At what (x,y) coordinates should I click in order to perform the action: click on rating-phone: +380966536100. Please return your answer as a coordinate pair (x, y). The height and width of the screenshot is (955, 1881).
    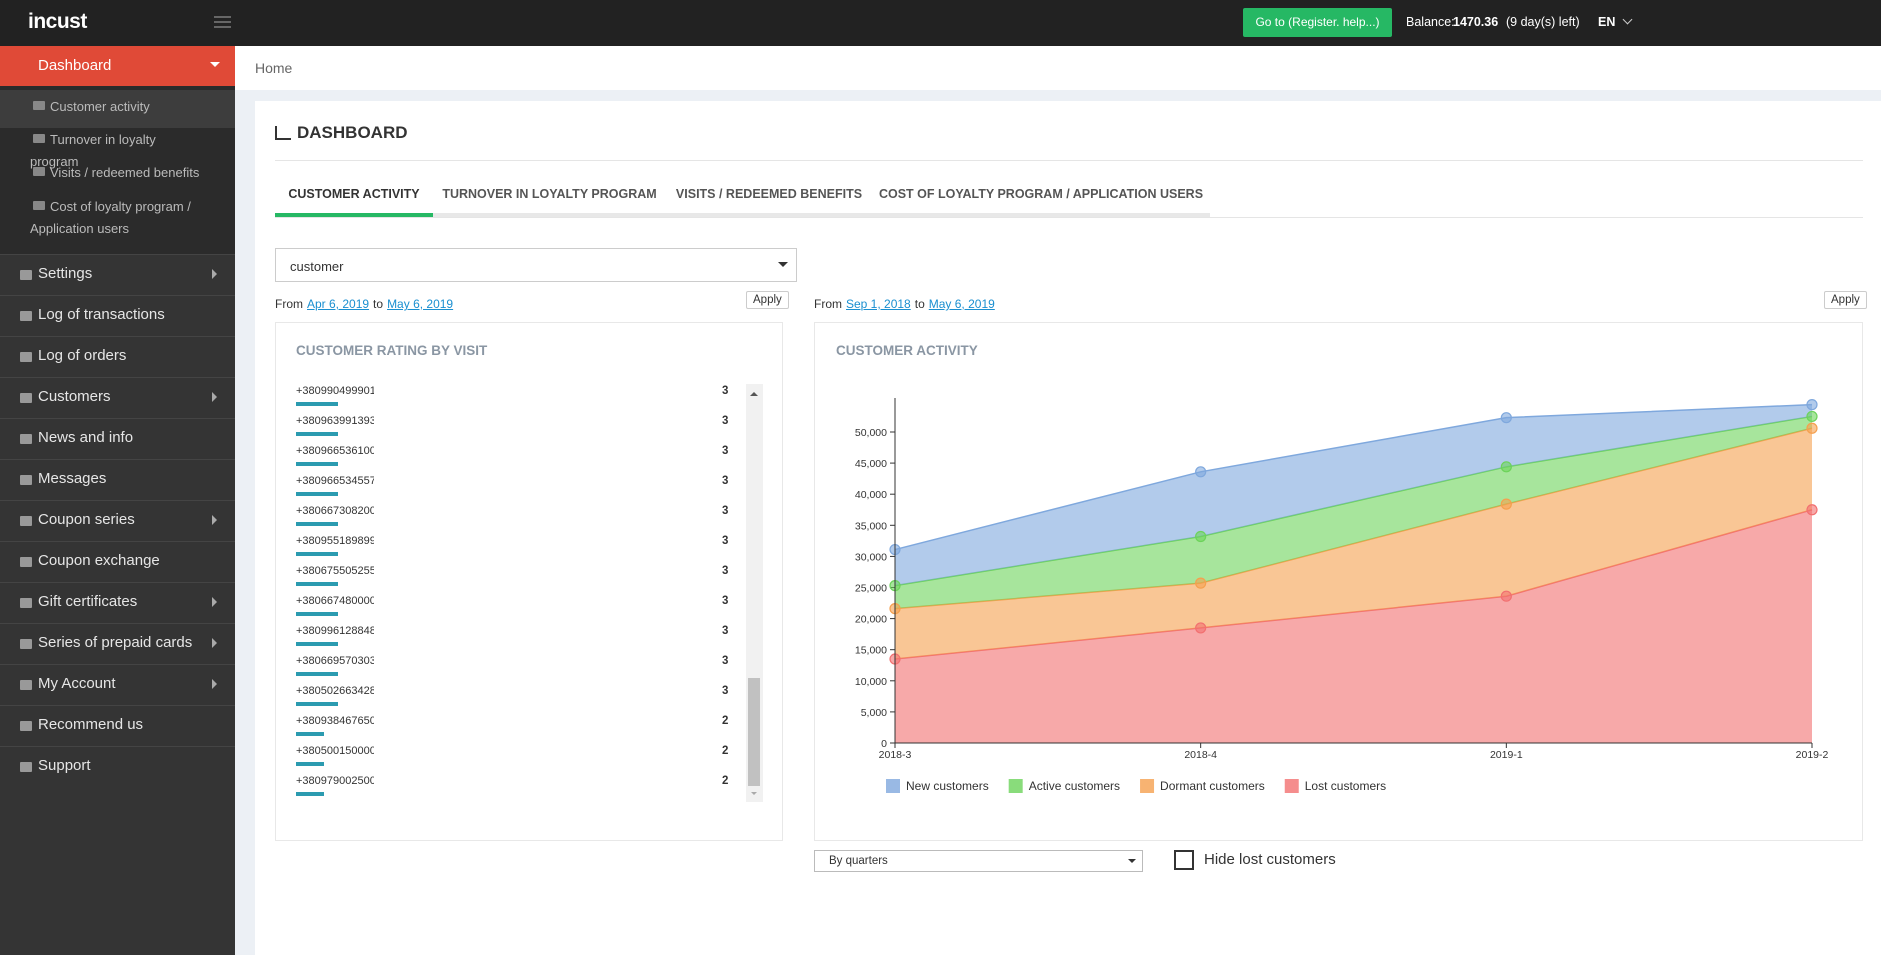
    Looking at the image, I should click on (335, 451).